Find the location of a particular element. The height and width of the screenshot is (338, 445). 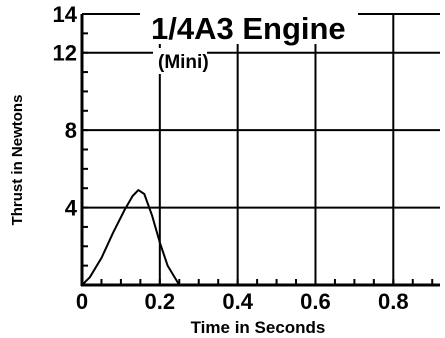

y-axis-label: Thrust in Newtons is located at coordinates (17, 160).